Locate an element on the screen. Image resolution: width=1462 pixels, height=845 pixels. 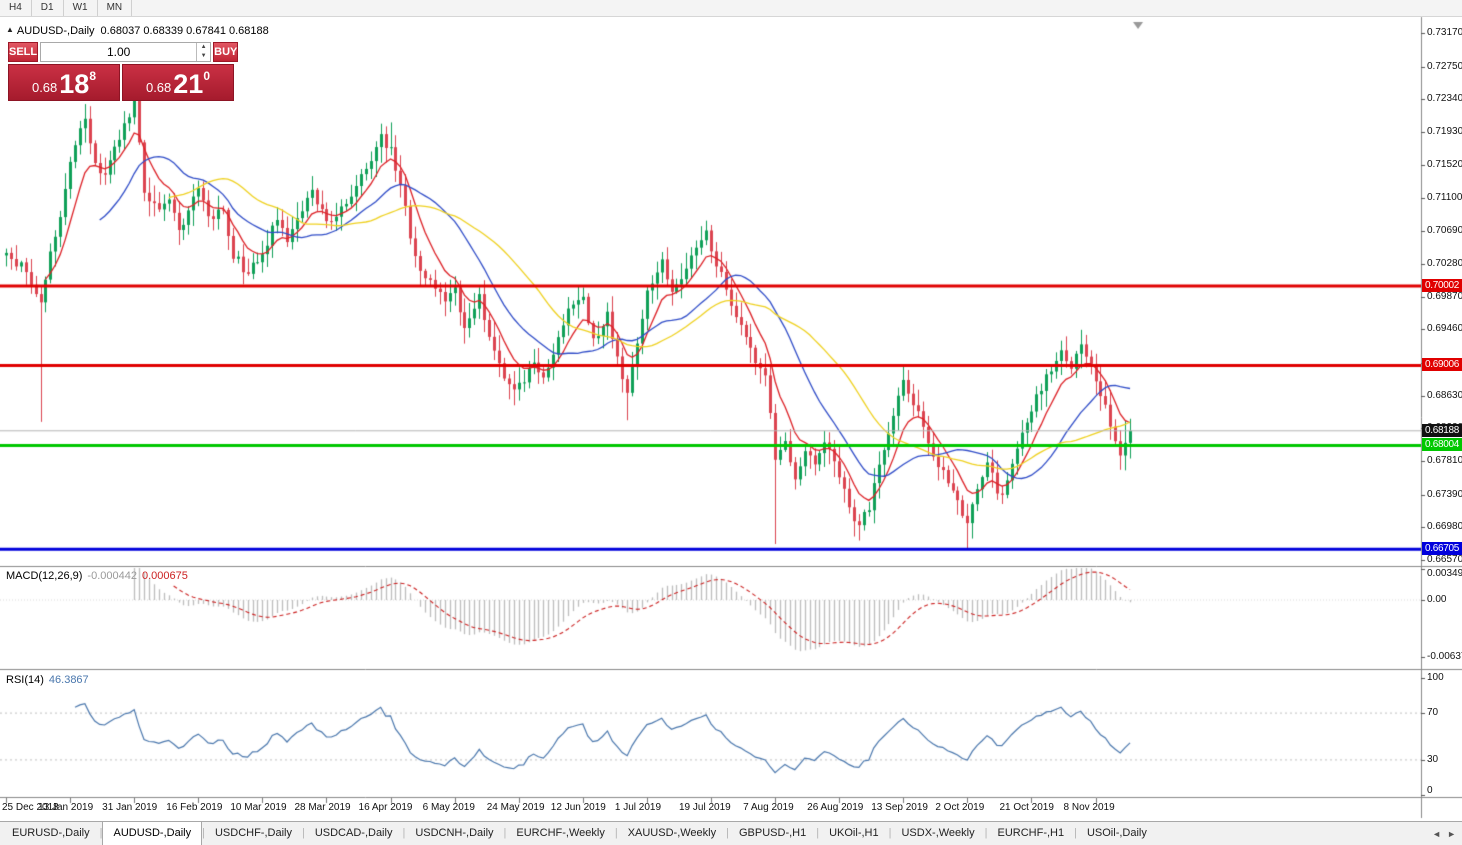
rsi-axis-label: 100 is located at coordinates (1435, 677).